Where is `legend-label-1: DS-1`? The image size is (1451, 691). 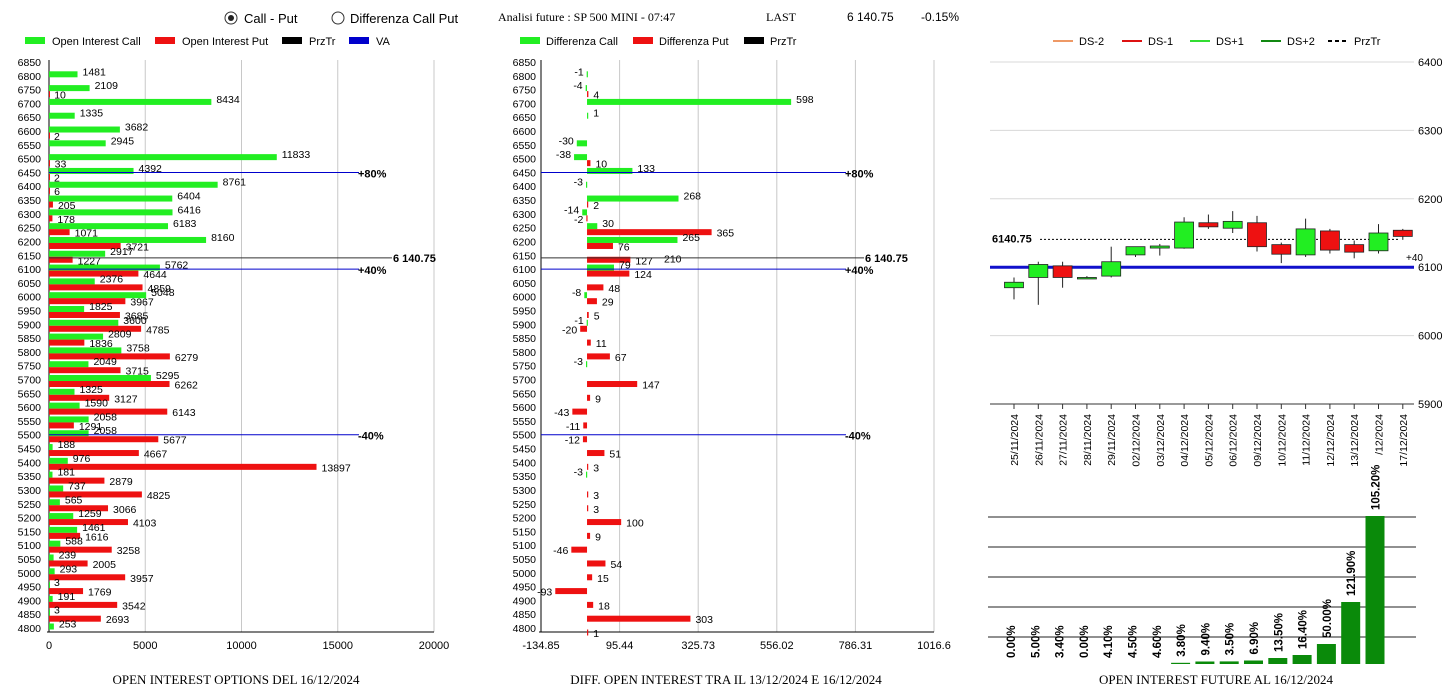
legend-label-1: DS-1 is located at coordinates (1160, 42).